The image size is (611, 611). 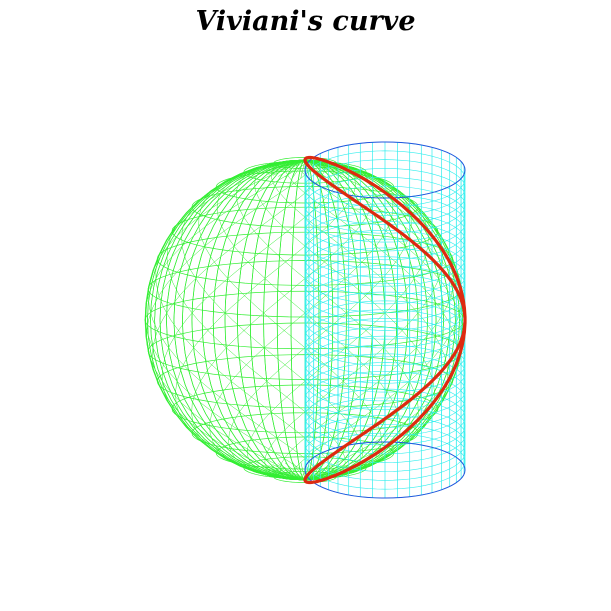 I want to click on page-title: Viviani's curve, so click(x=305, y=21).